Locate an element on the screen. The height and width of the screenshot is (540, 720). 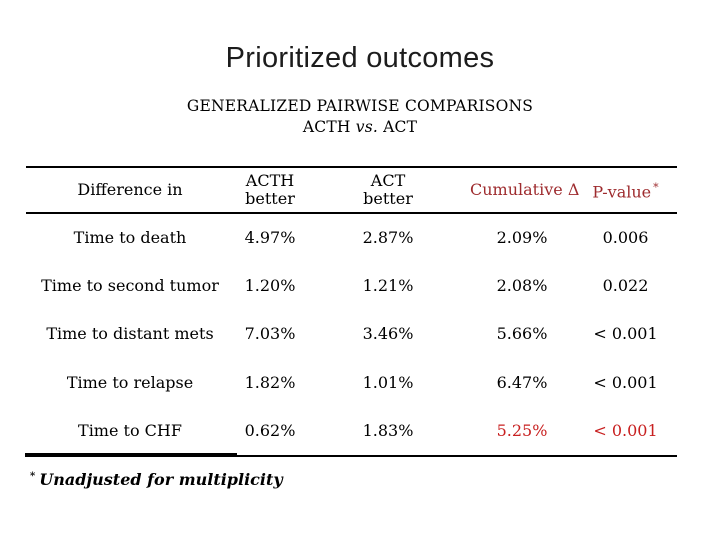
header-cumulative-delta: Cumulative Δ is located at coordinates (525, 189).